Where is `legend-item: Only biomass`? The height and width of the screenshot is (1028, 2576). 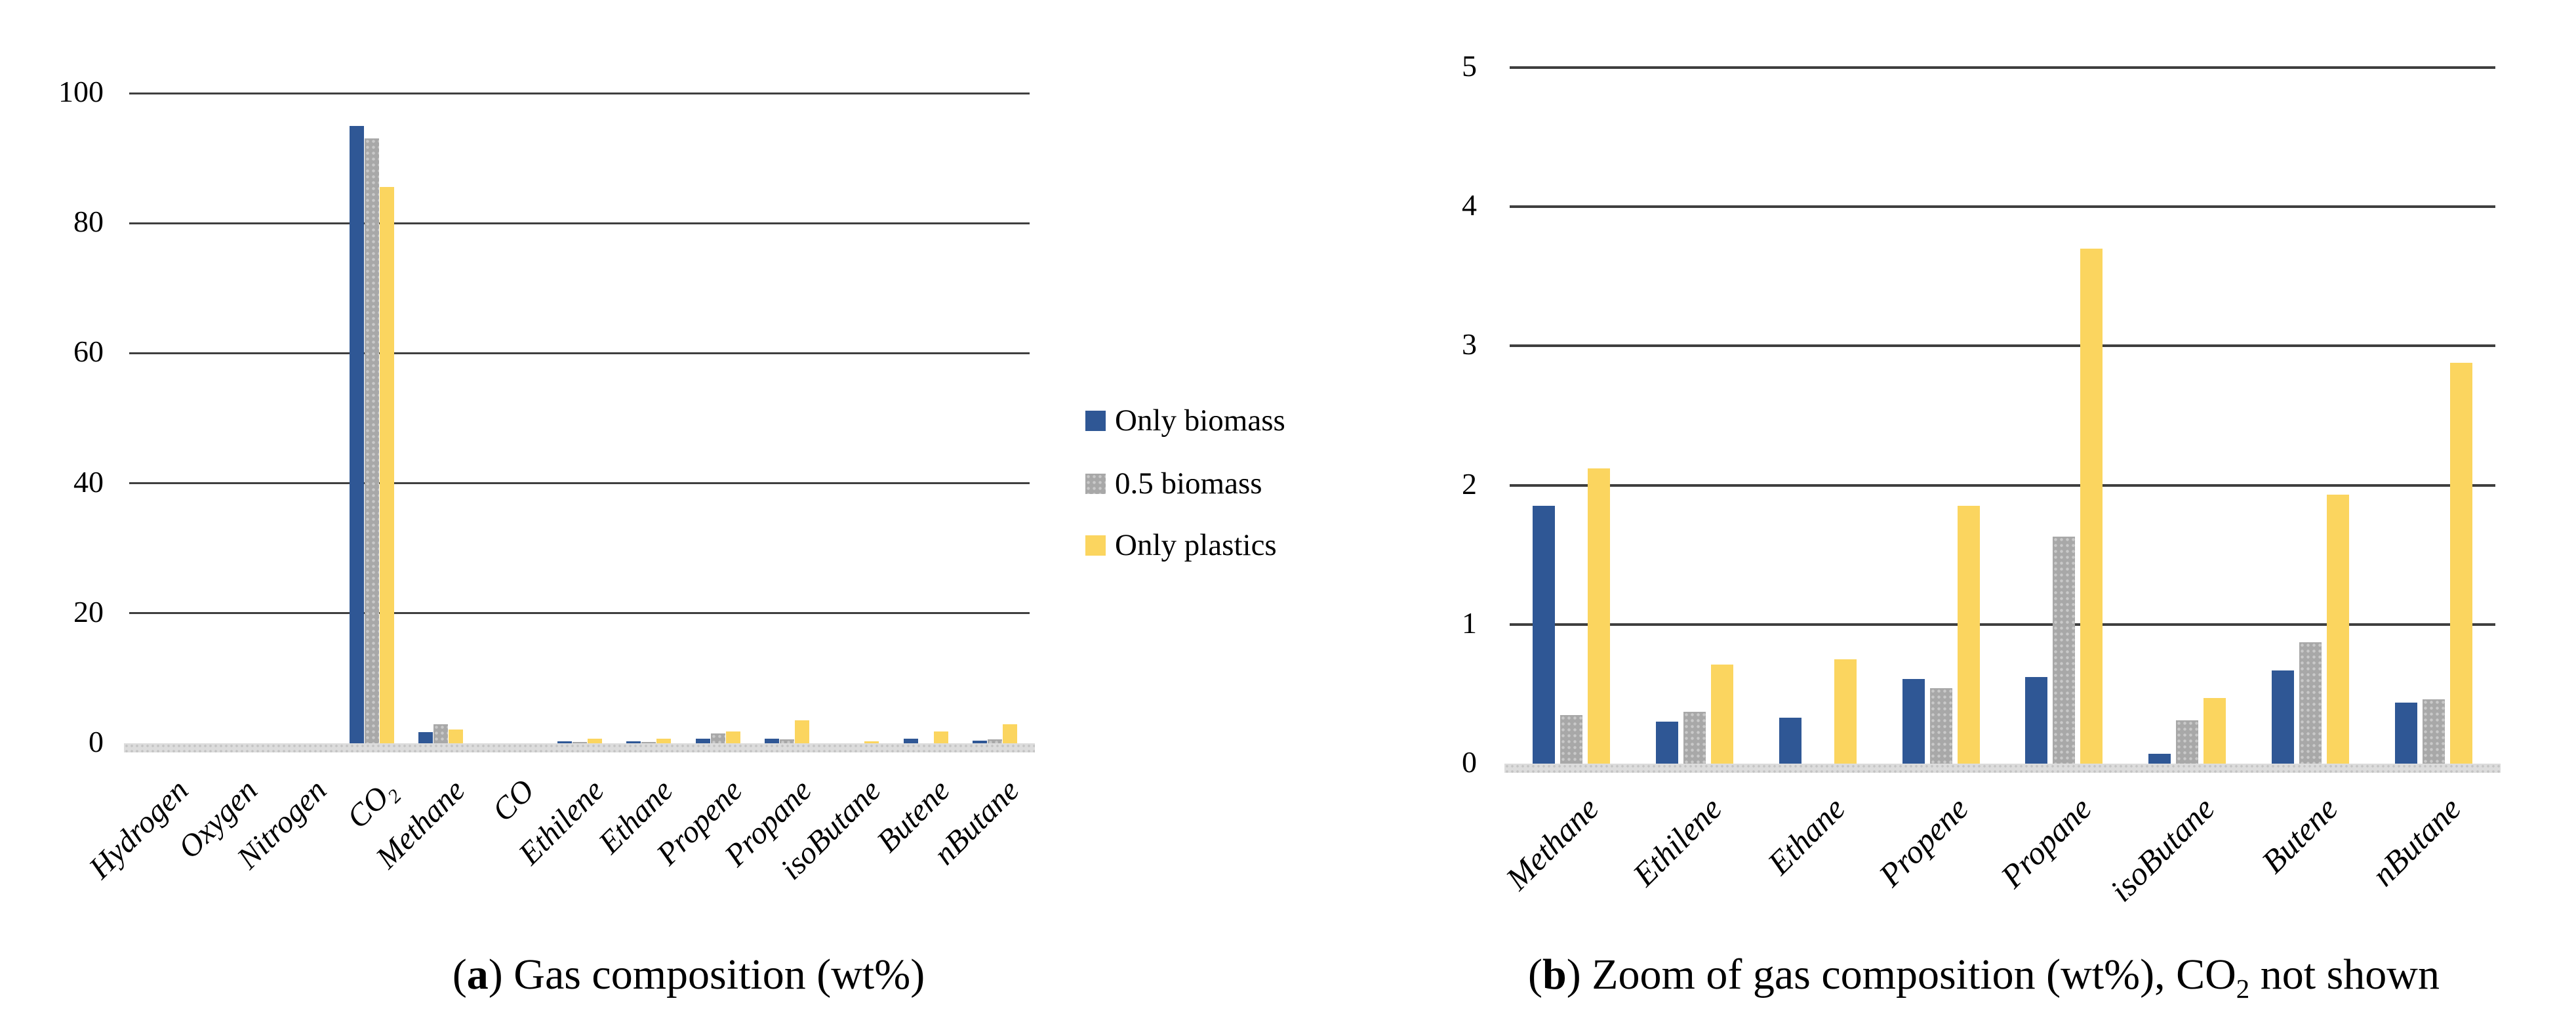
legend-item: Only biomass is located at coordinates (1185, 420).